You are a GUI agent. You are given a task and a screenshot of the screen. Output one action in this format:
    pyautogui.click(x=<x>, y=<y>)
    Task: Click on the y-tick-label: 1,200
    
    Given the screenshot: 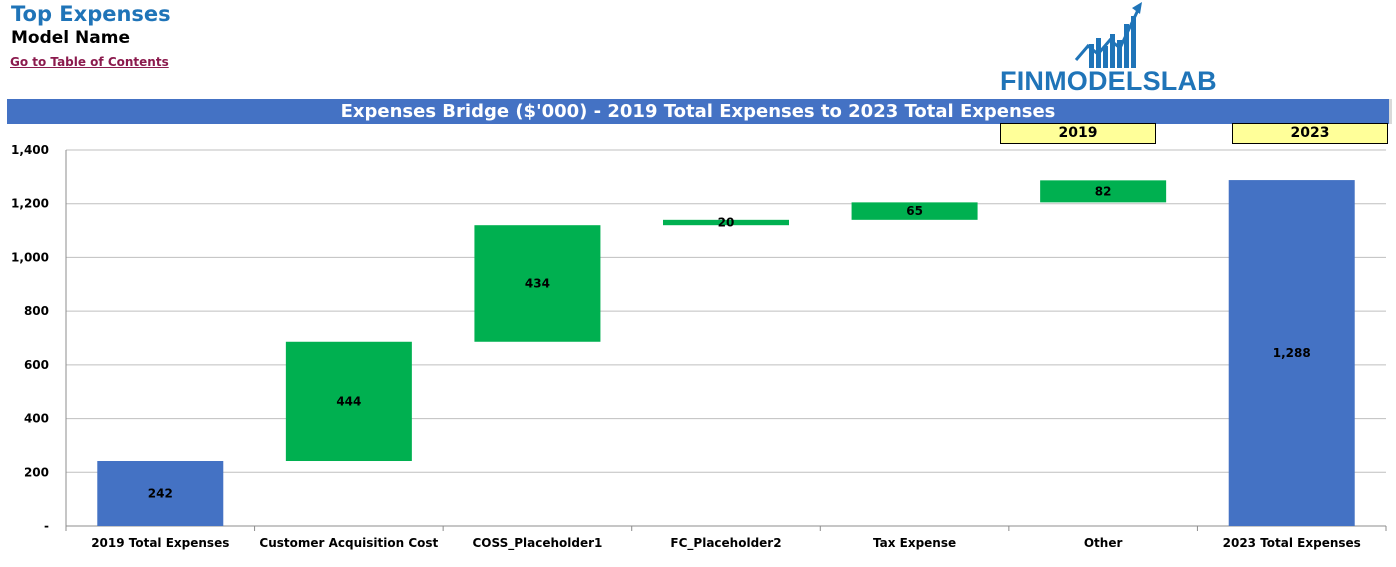 What is the action you would take?
    pyautogui.click(x=30, y=204)
    